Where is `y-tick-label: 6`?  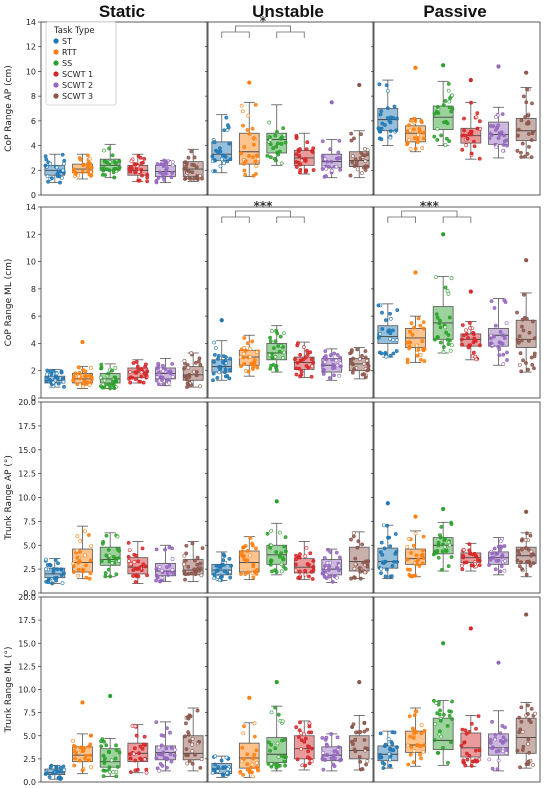 y-tick-label: 6 is located at coordinates (33, 121).